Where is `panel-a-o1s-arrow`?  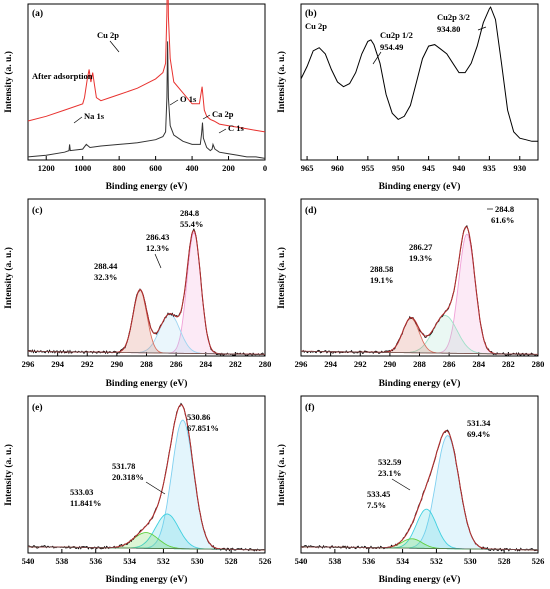 panel-a-o1s-arrow is located at coordinates (174, 102).